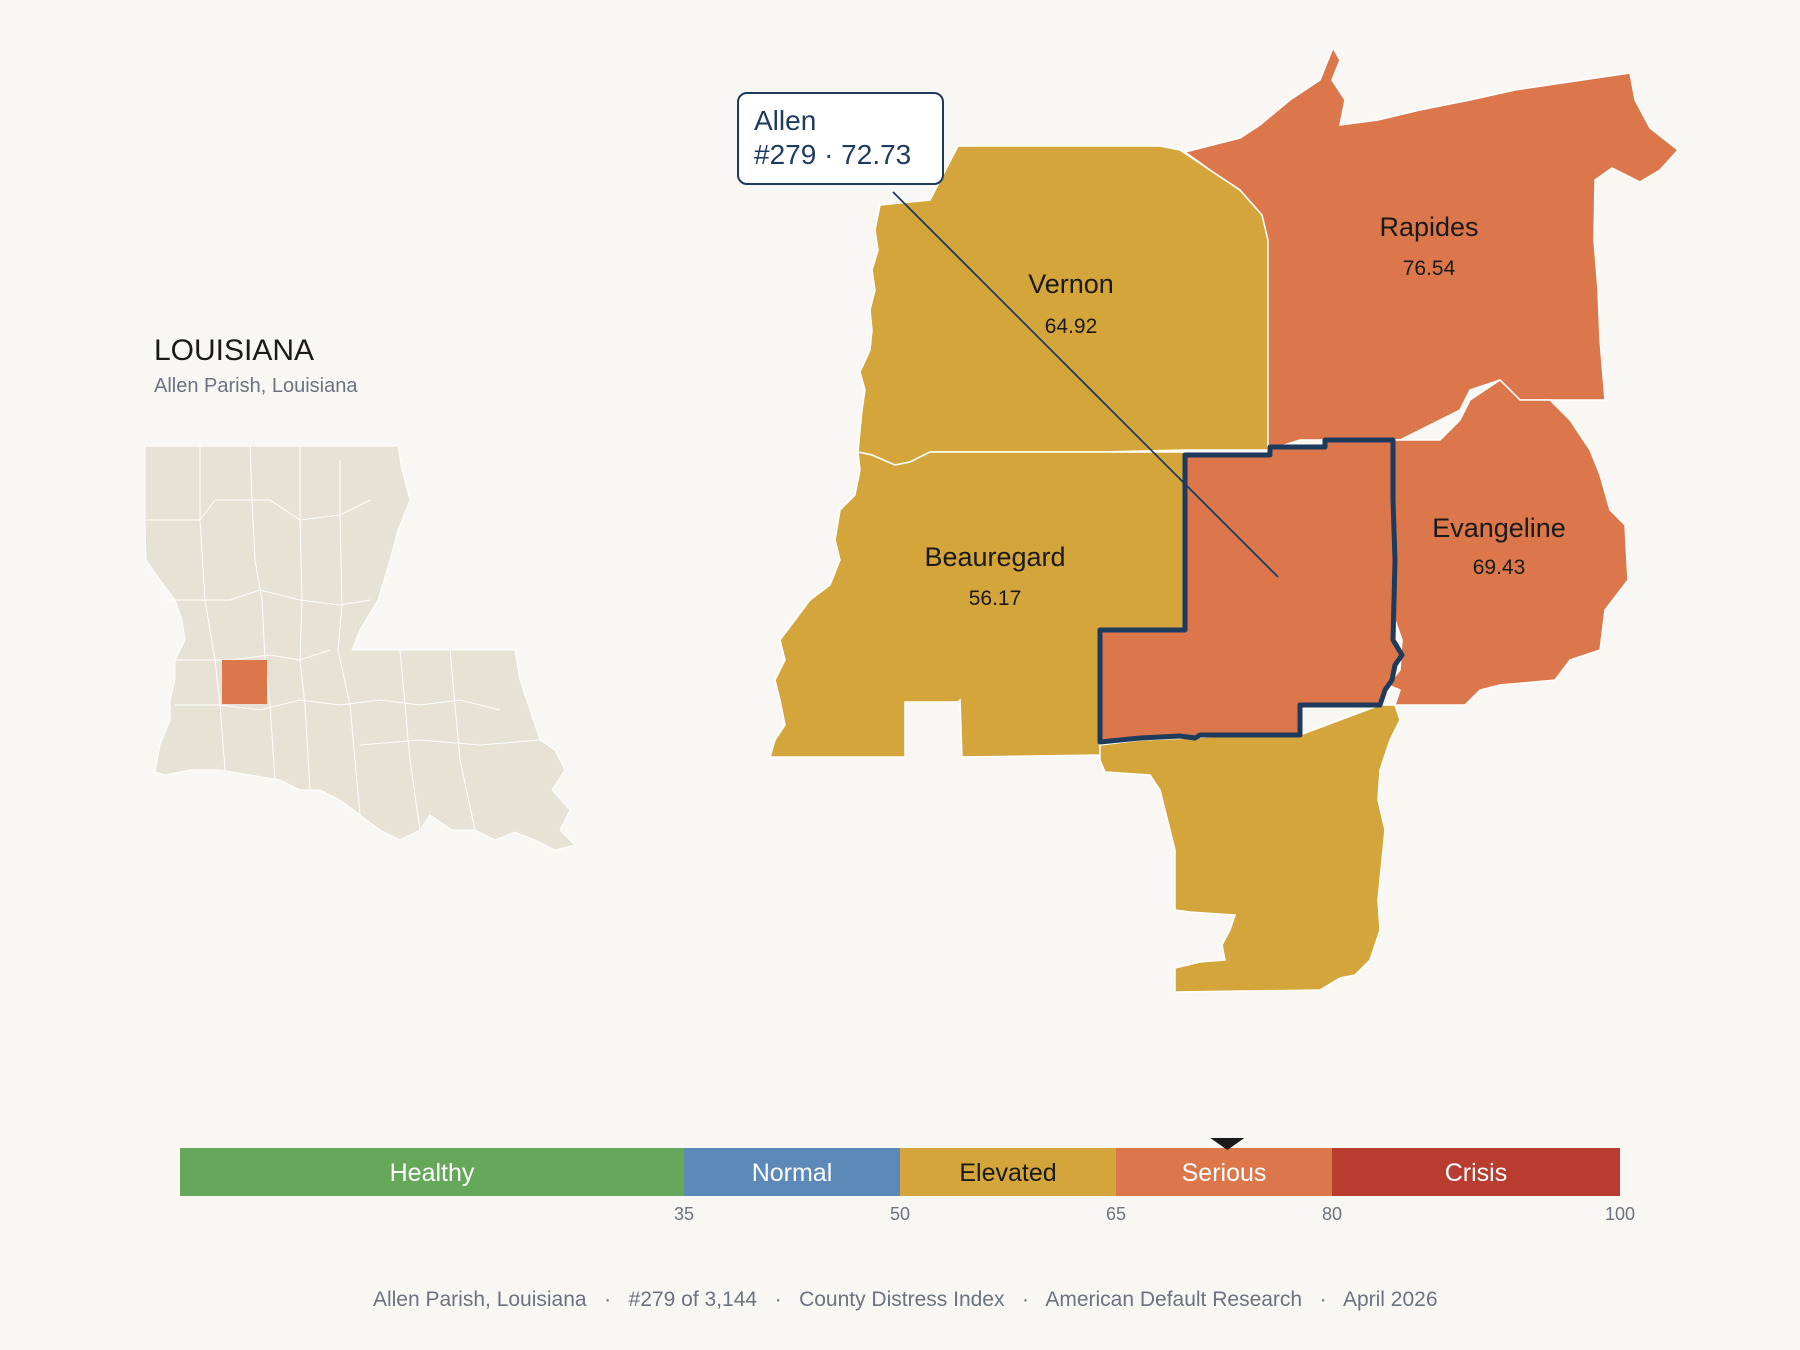 This screenshot has width=1800, height=1350. I want to click on footer-index: County Distress Index, so click(902, 1299).